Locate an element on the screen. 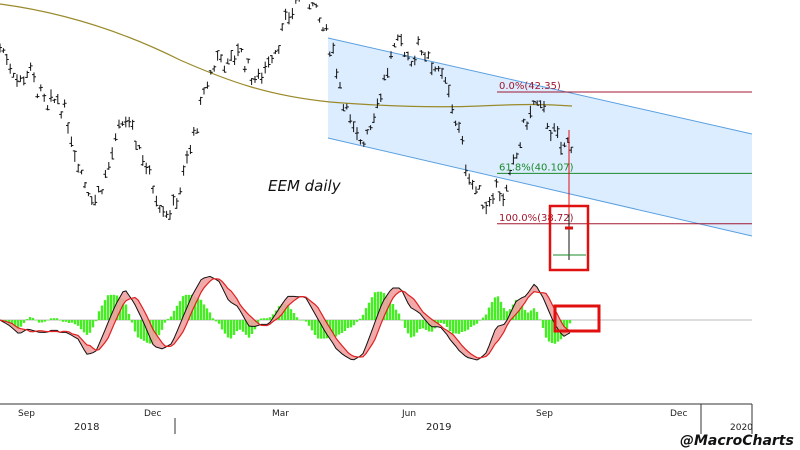 Image resolution: width=800 pixels, height=450 pixels. year-label: 2019 is located at coordinates (438, 427).